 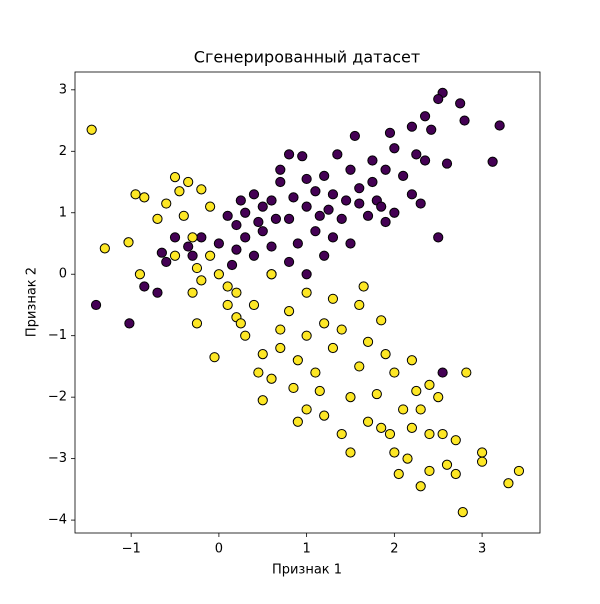 What do you see at coordinates (131, 549) in the screenshot?
I see `x-tick-label: −1` at bounding box center [131, 549].